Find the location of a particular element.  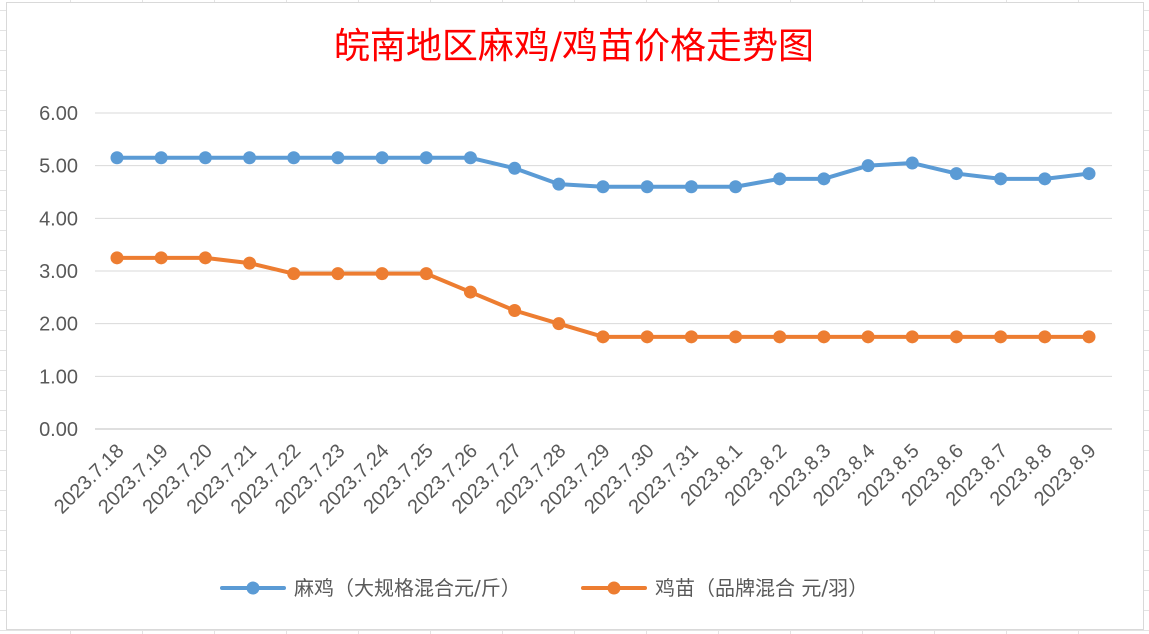

legend-label-1: 鸡苗（品牌混合 元/羽） is located at coordinates (761, 588).